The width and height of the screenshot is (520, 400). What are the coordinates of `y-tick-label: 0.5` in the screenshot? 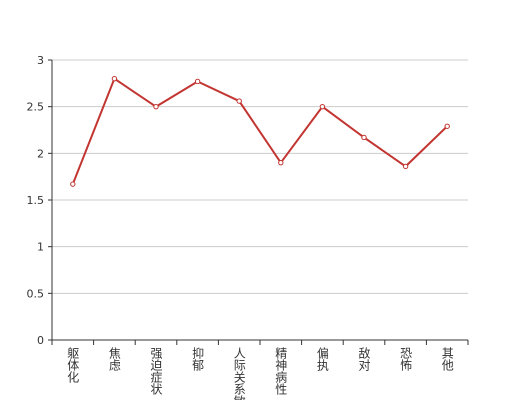 It's located at (36, 293).